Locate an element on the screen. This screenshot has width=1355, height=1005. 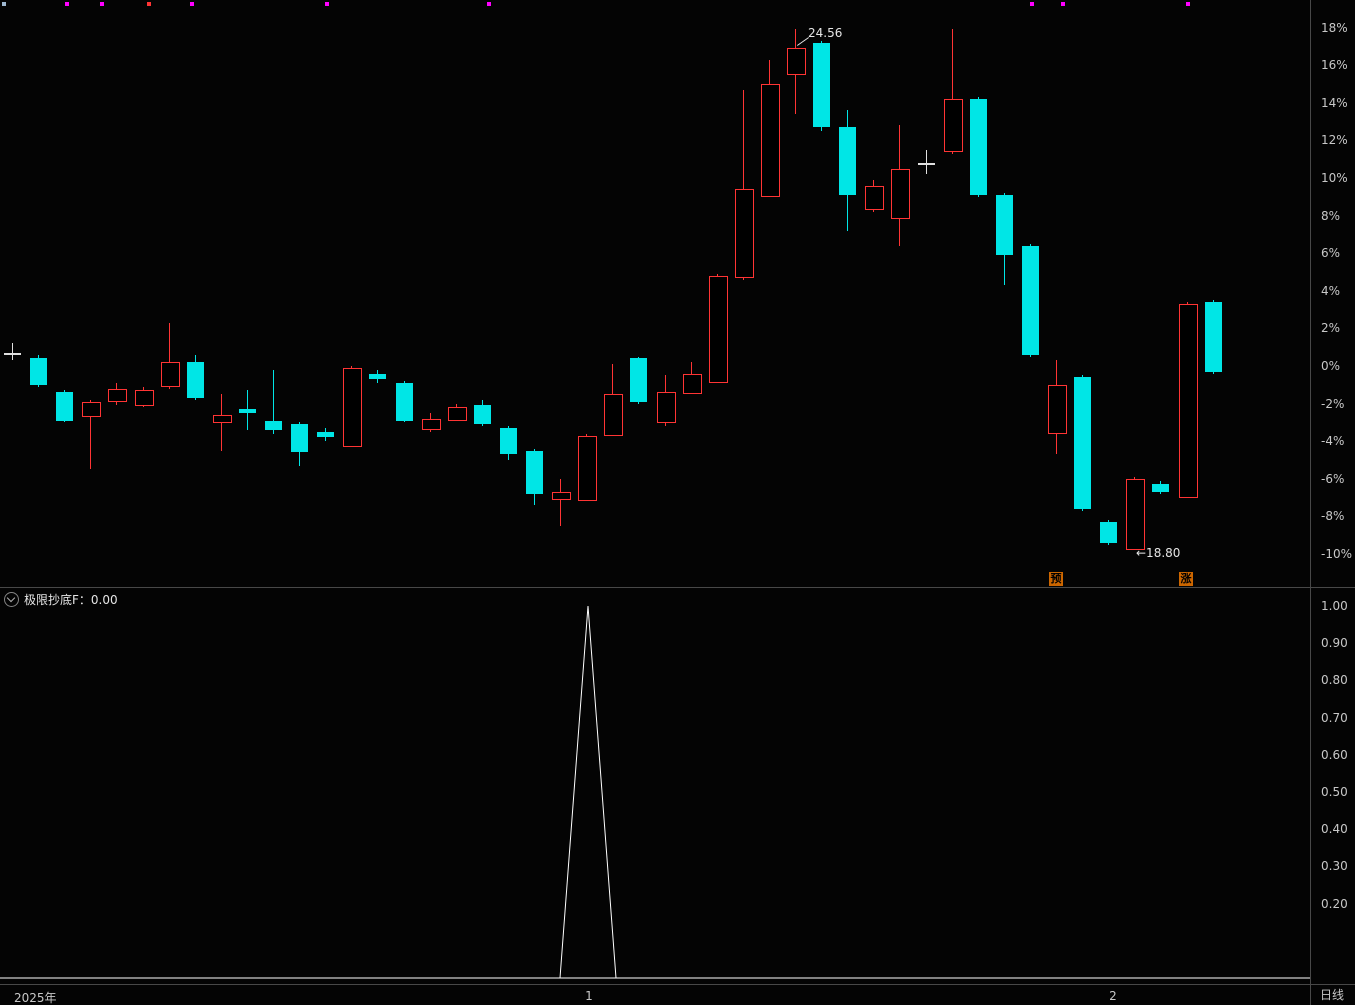
price-axis-tick: 6% is located at coordinates (1331, 253).